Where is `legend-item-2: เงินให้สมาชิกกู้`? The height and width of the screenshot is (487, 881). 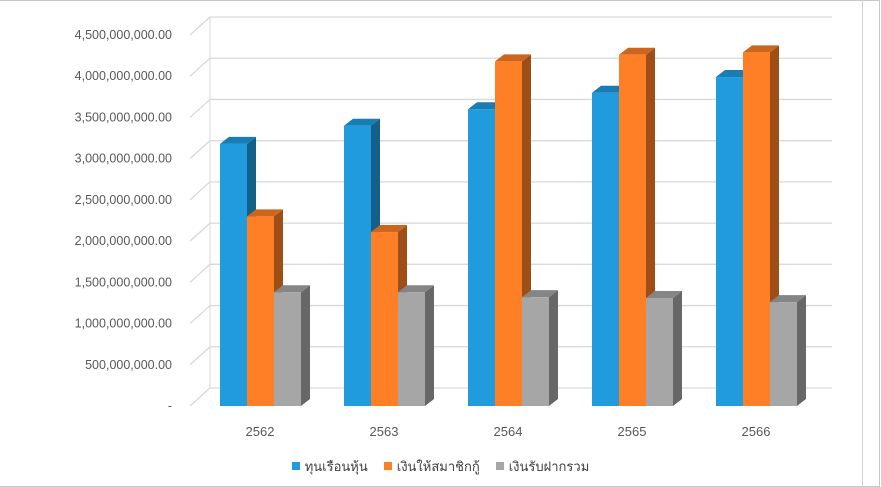
legend-item-2: เงินให้สมาชิกกู้ is located at coordinates (431, 466).